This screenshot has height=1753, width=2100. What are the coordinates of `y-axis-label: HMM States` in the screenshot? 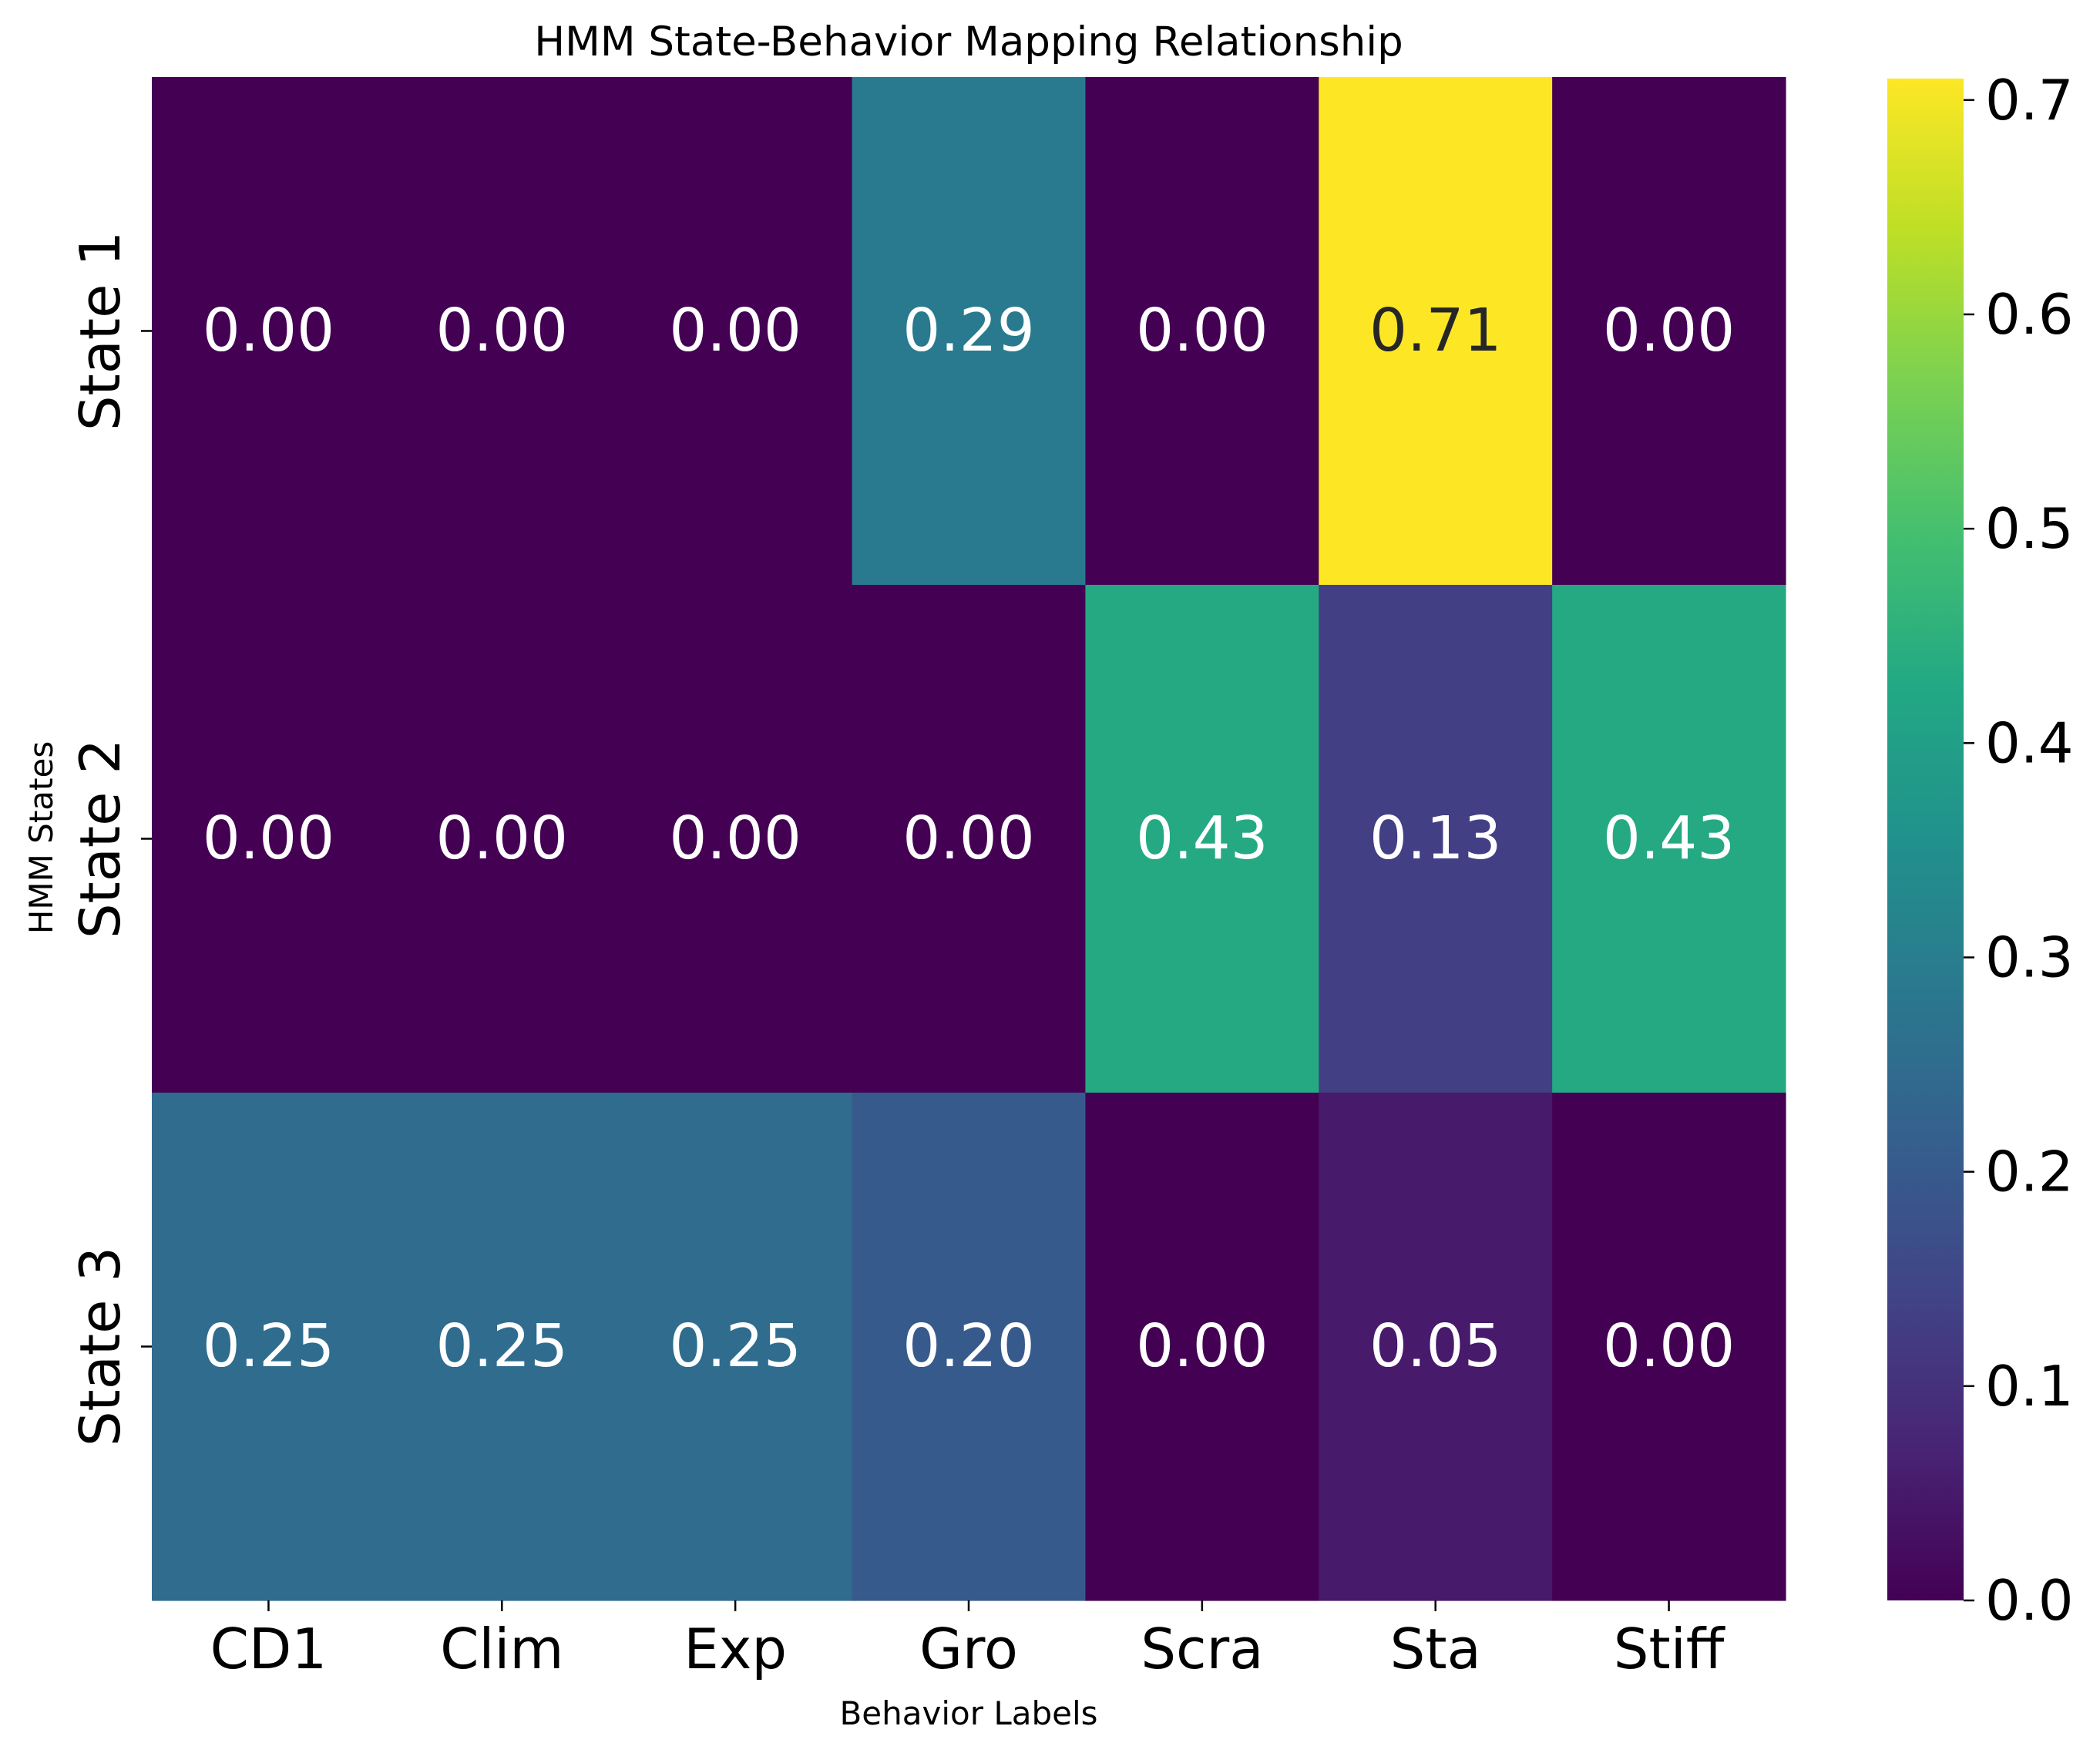 It's located at (41, 837).